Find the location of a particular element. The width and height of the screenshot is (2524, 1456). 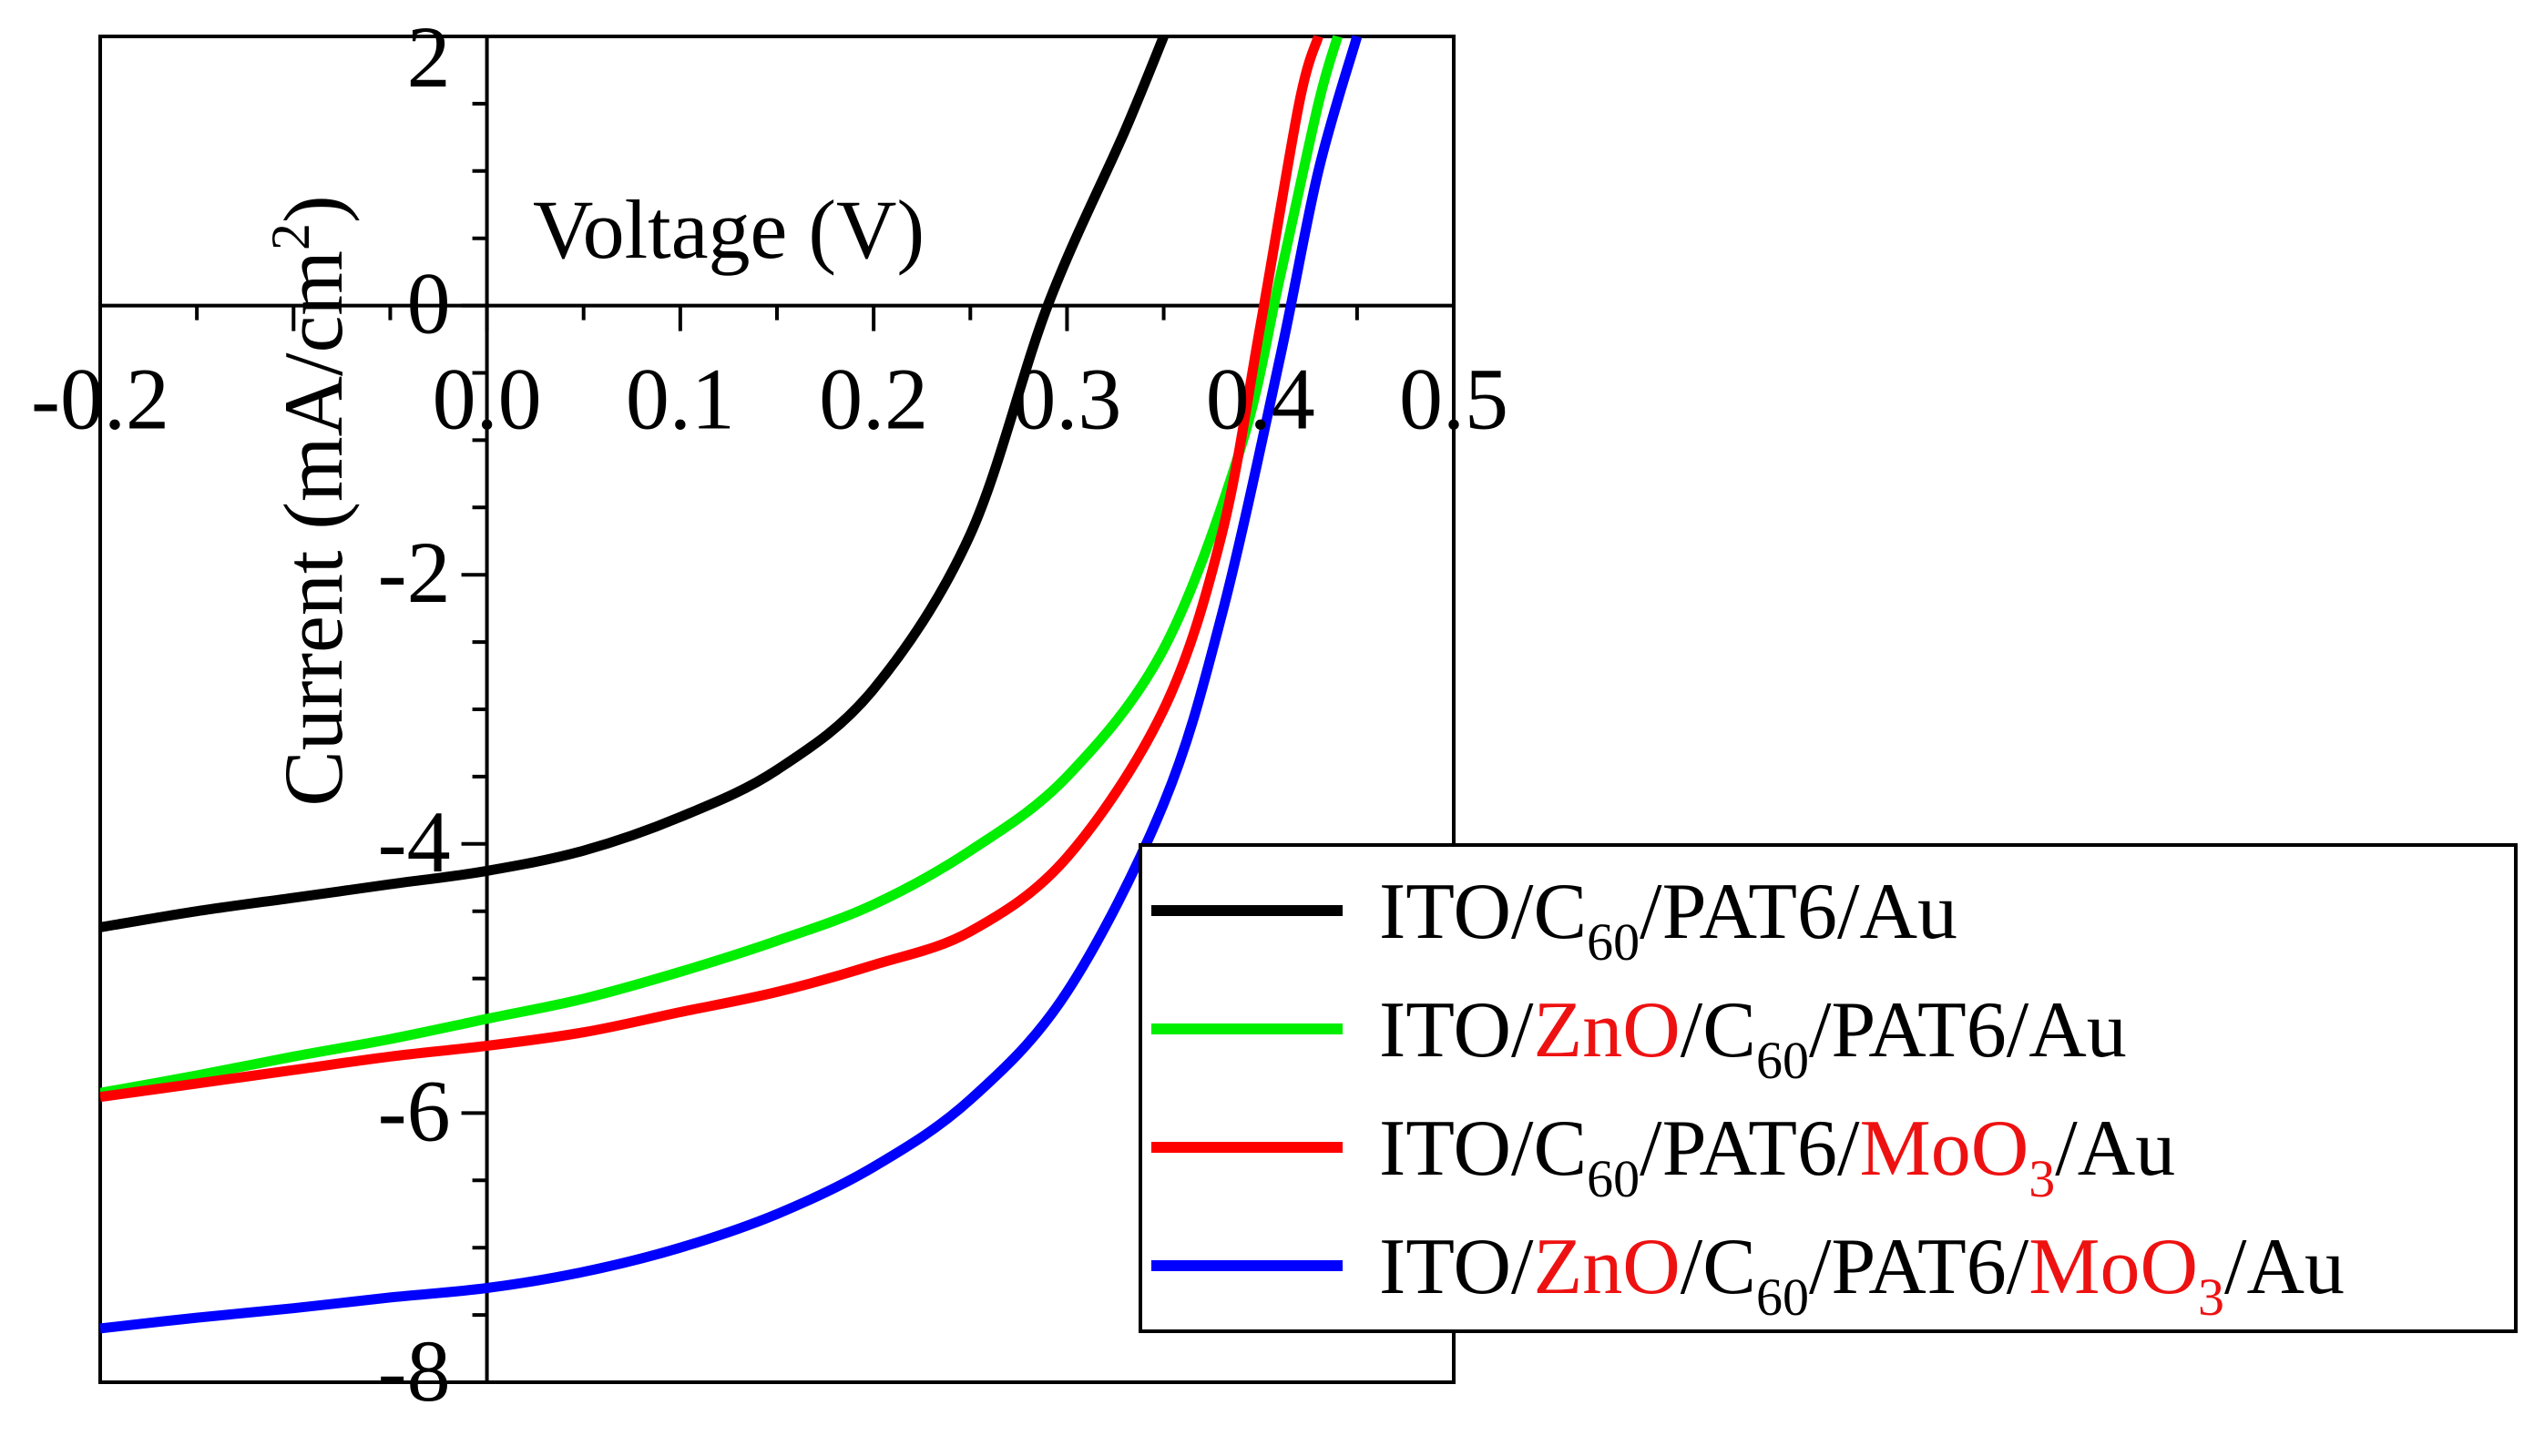

y-tick-label: 0 is located at coordinates (429, 303).